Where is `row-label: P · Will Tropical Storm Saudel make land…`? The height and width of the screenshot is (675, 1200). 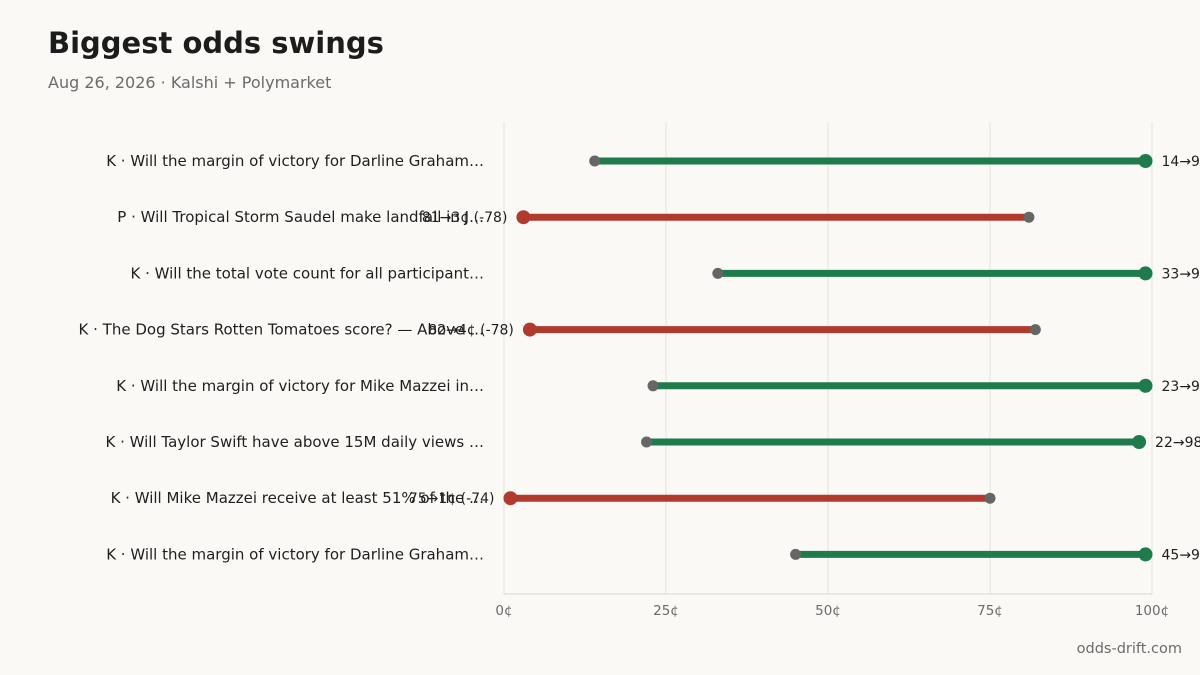
row-label: P · Will Tropical Storm Saudel make land… is located at coordinates (300, 217).